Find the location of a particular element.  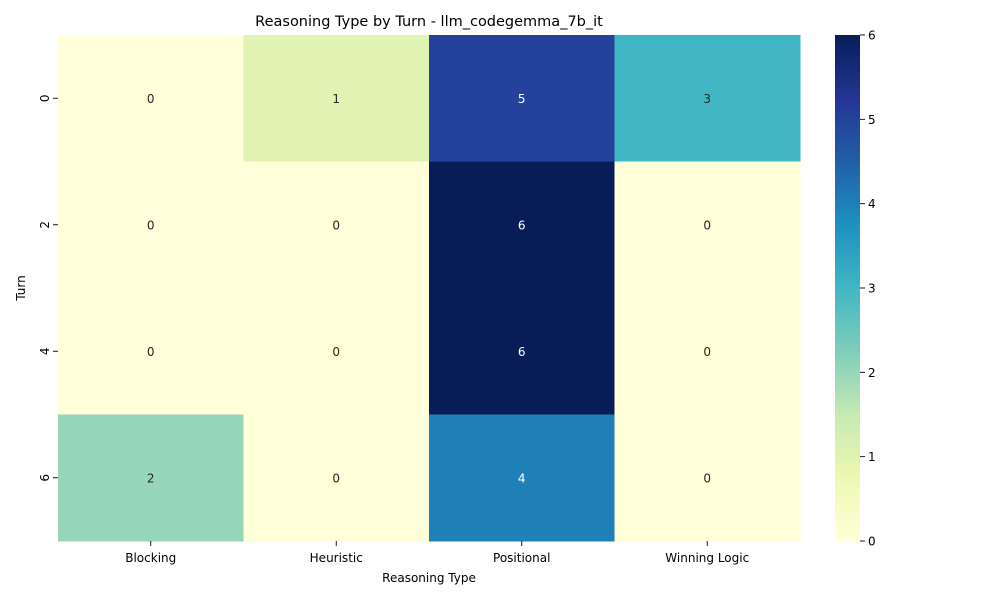

colorbar-ticks: 0 1 2 3 4 5 6 is located at coordinates (868, 289).